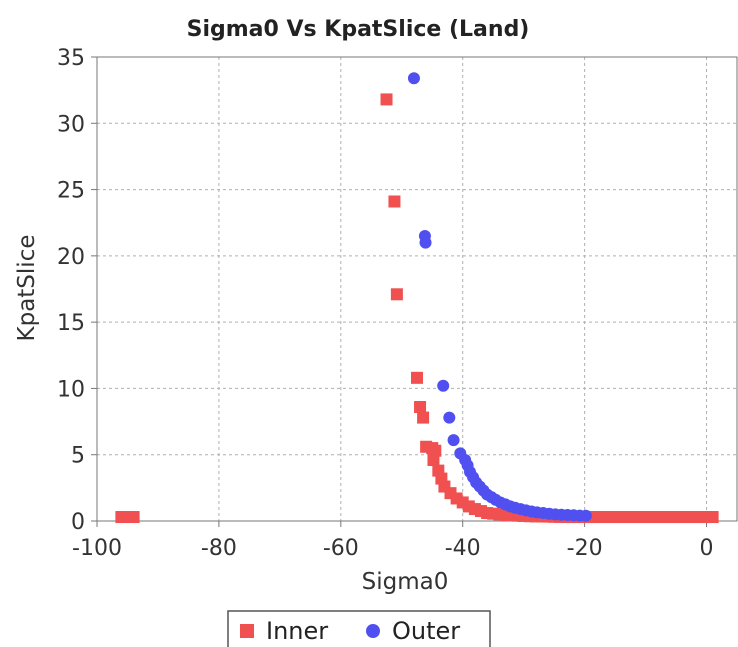  What do you see at coordinates (71, 389) in the screenshot?
I see `y-tick-label: 10` at bounding box center [71, 389].